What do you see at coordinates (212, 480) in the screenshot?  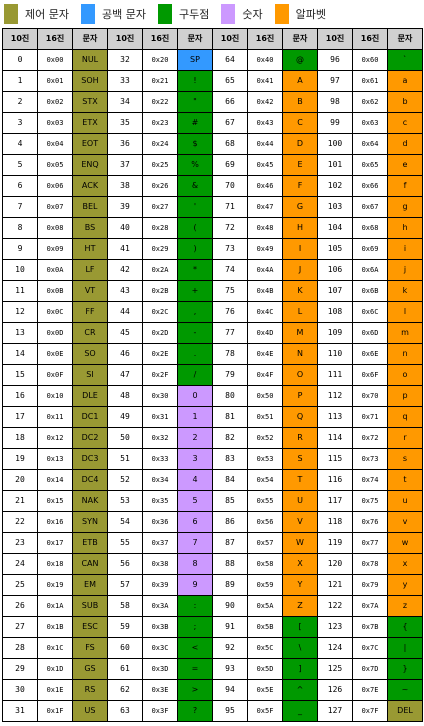 I see `table-row: 20 0x14 DC4 52 0x34 4 84 0x54 T 116 0x74 t` at bounding box center [212, 480].